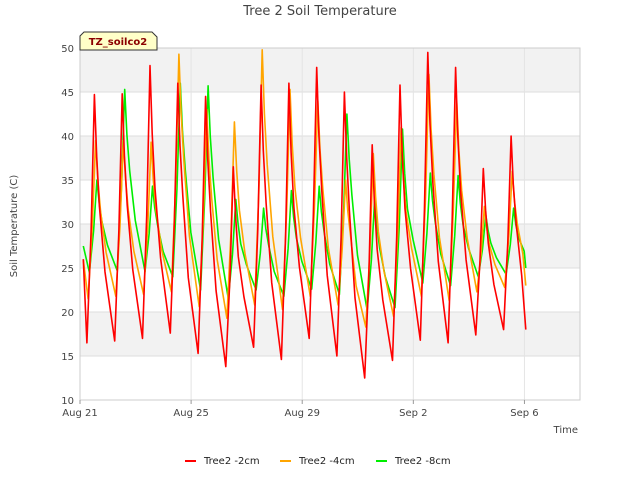 The height and width of the screenshot is (480, 640). Describe the element at coordinates (302, 413) in the screenshot. I see `x-tick-label: Aug 29` at that location.